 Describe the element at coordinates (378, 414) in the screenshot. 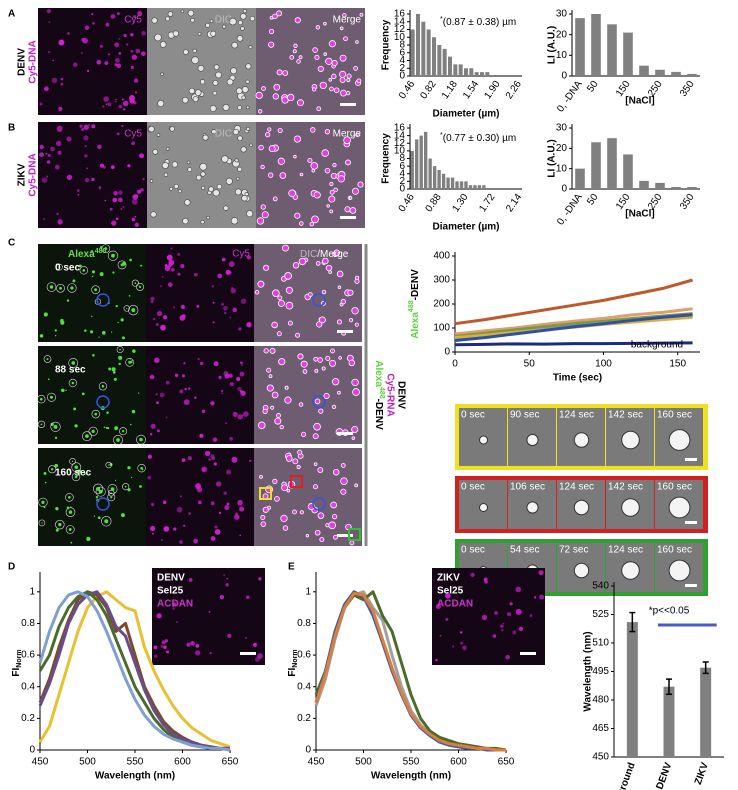

I see `side-label-part: -DENV` at that location.